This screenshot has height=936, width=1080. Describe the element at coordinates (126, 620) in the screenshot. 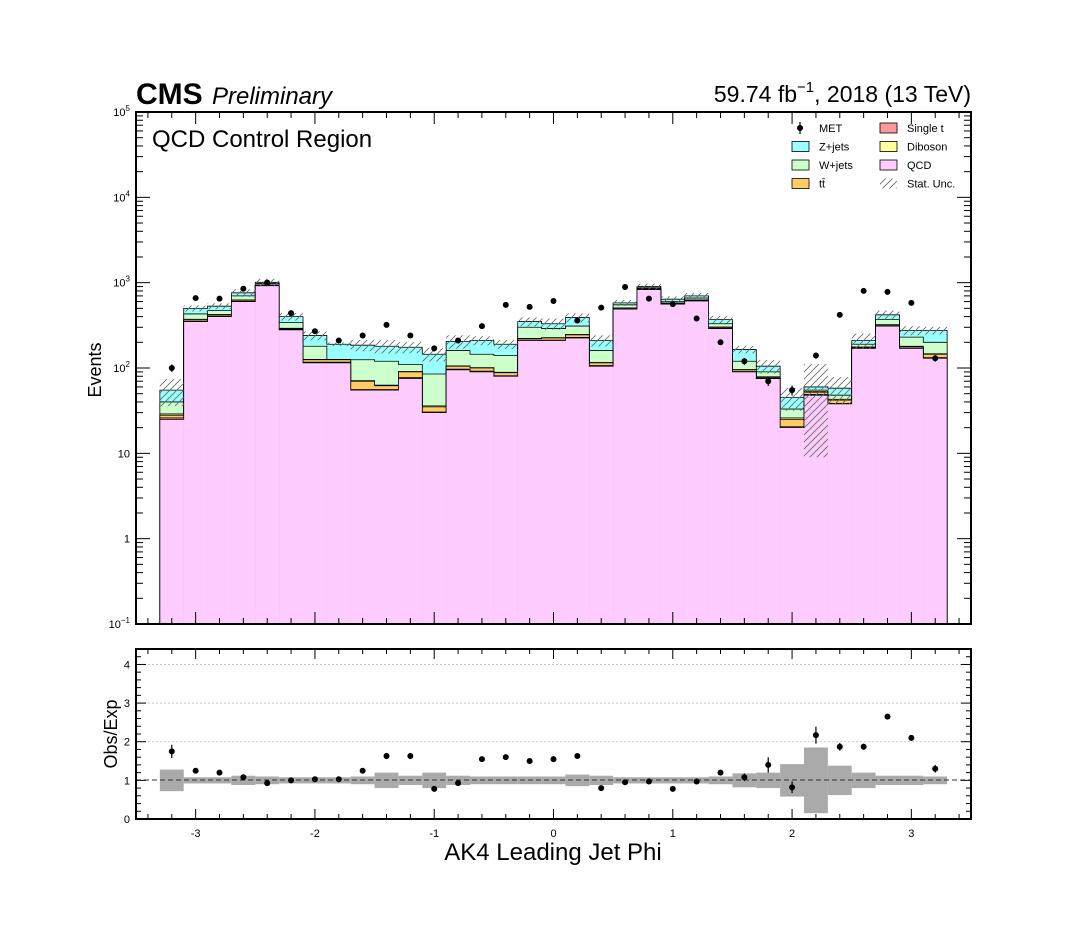

I see `main-y-tick-exp: −1` at that location.